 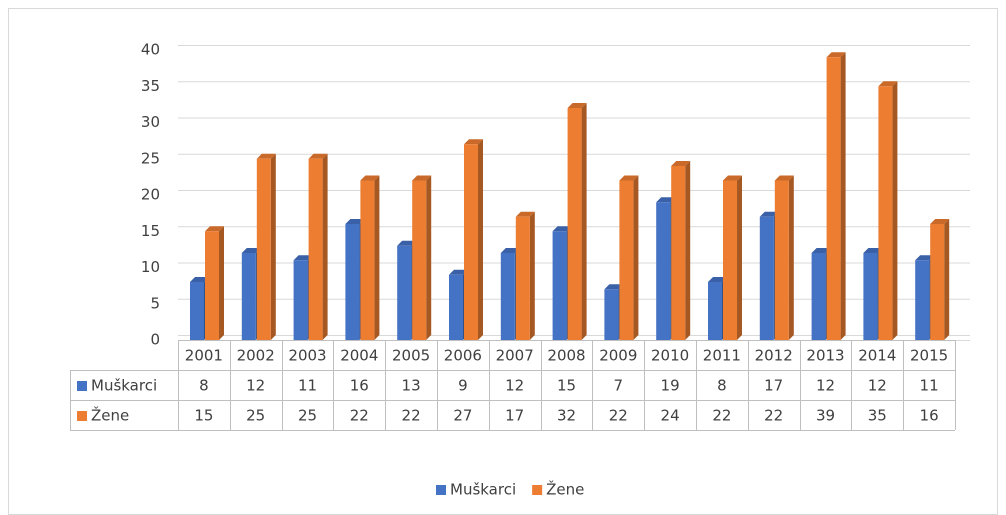 What do you see at coordinates (411, 386) in the screenshot?
I see `table-cell: 13` at bounding box center [411, 386].